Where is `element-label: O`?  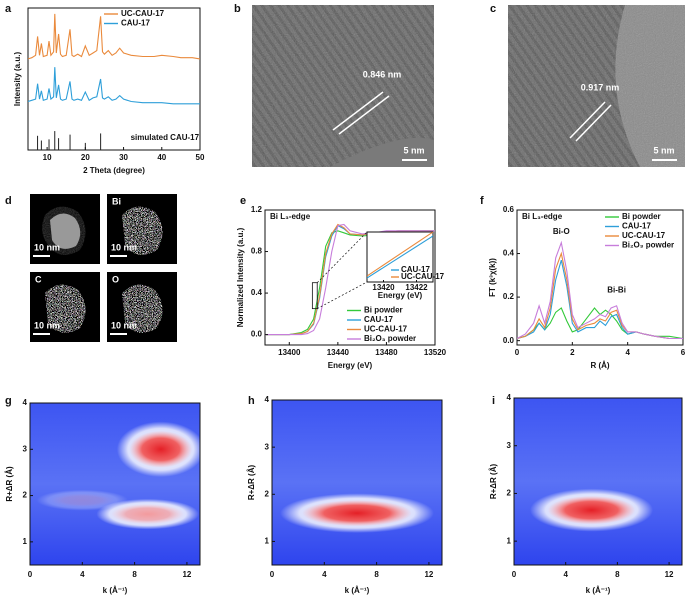
element-label: O is located at coordinates (115, 279).